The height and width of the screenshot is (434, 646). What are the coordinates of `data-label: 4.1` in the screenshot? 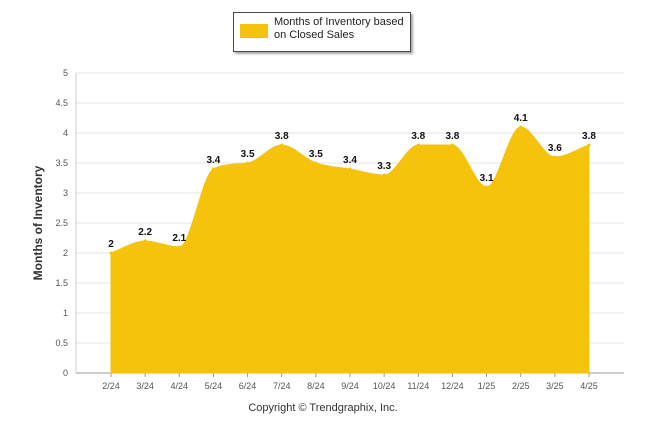 It's located at (521, 118).